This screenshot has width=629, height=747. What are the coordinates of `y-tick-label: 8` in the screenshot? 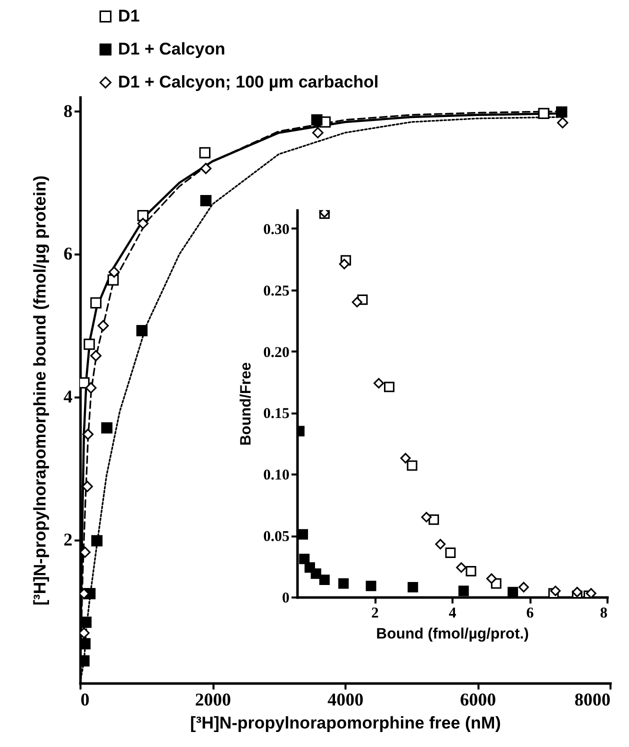 It's located at (68, 110).